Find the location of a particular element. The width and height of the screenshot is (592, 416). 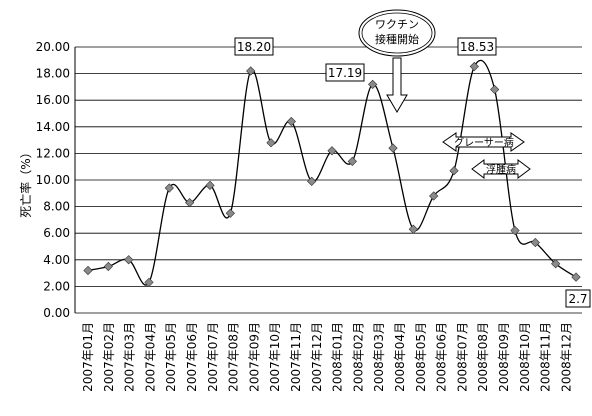

x-tick-label: 2008年08月 is located at coordinates (483, 357).